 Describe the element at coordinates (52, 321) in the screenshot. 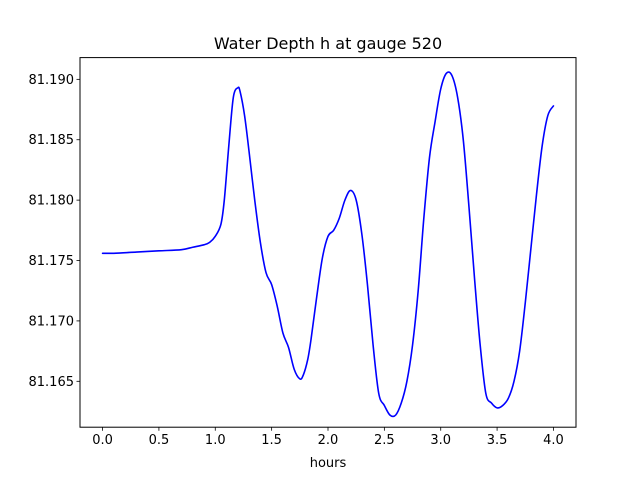

I see `y-tick-label: 81.170` at that location.